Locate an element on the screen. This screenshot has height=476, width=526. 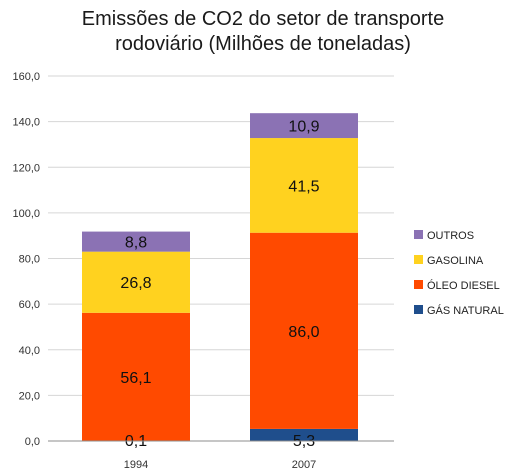
legend-entry-label: ÓLEO DIESEL is located at coordinates (463, 285).